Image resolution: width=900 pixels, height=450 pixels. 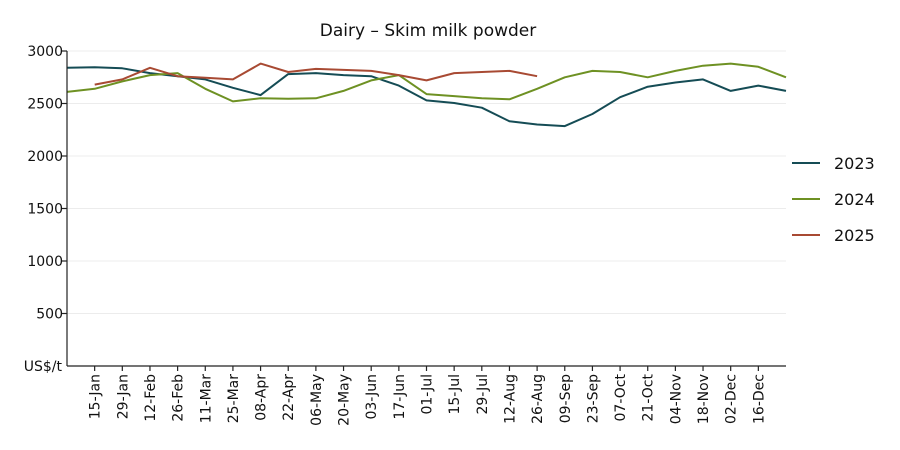 What do you see at coordinates (47, 183) in the screenshot?
I see `y-ticks: 500 1000 1500 2000 2500 3000` at bounding box center [47, 183].